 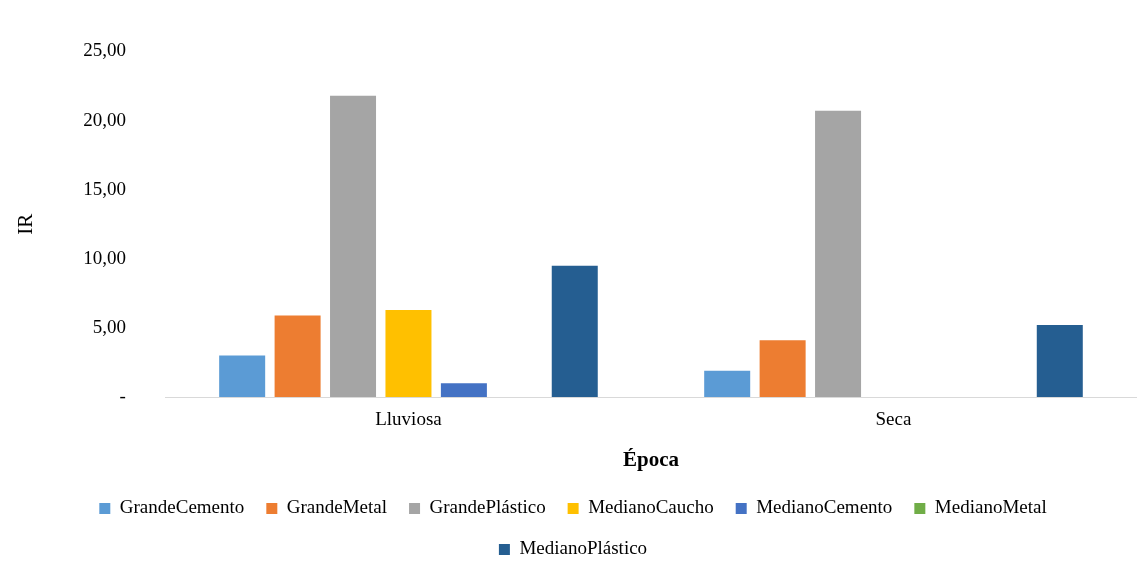 What do you see at coordinates (337, 507) in the screenshot?
I see `legend-label: GrandeMetal` at bounding box center [337, 507].